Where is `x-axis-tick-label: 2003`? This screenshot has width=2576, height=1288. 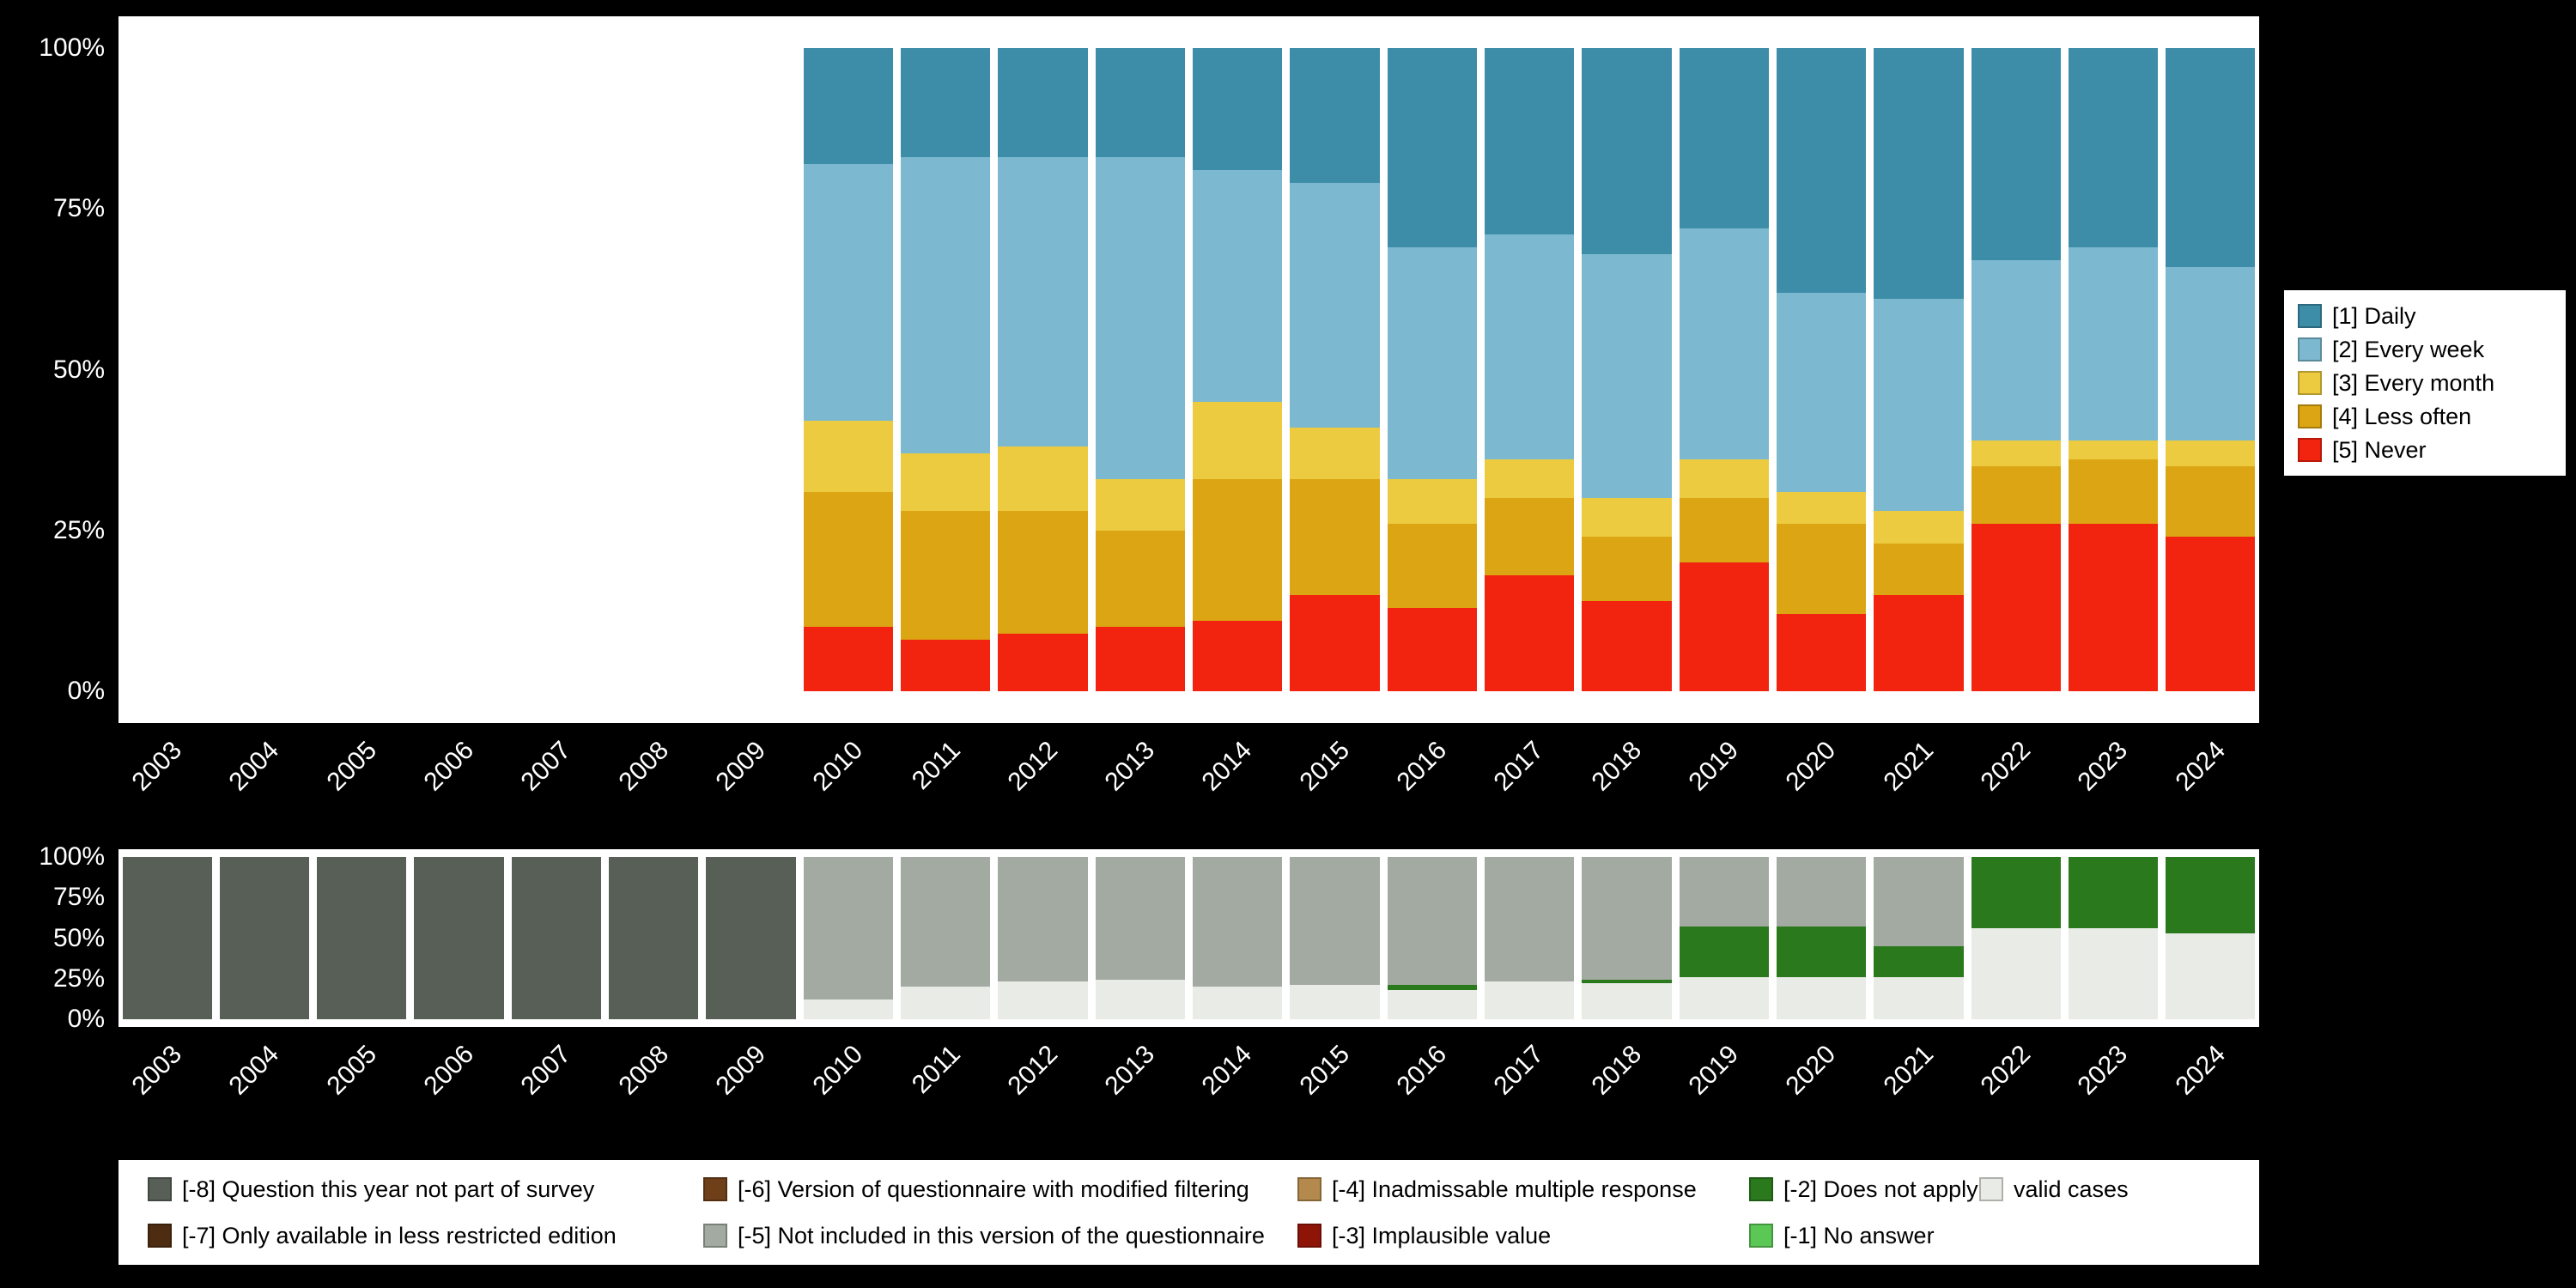 x-axis-tick-label: 2003 is located at coordinates (156, 1071).